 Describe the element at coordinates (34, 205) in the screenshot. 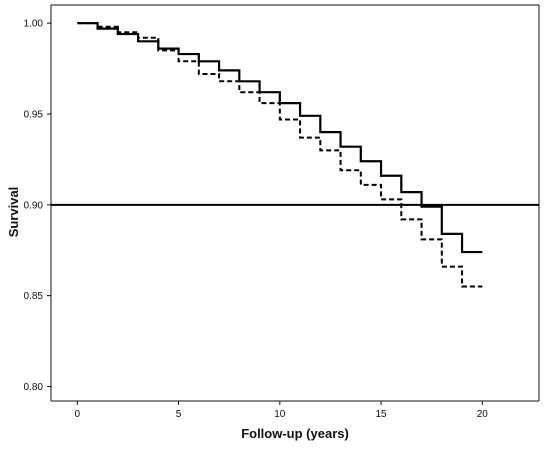

I see `y-tick-label: 0.90` at that location.